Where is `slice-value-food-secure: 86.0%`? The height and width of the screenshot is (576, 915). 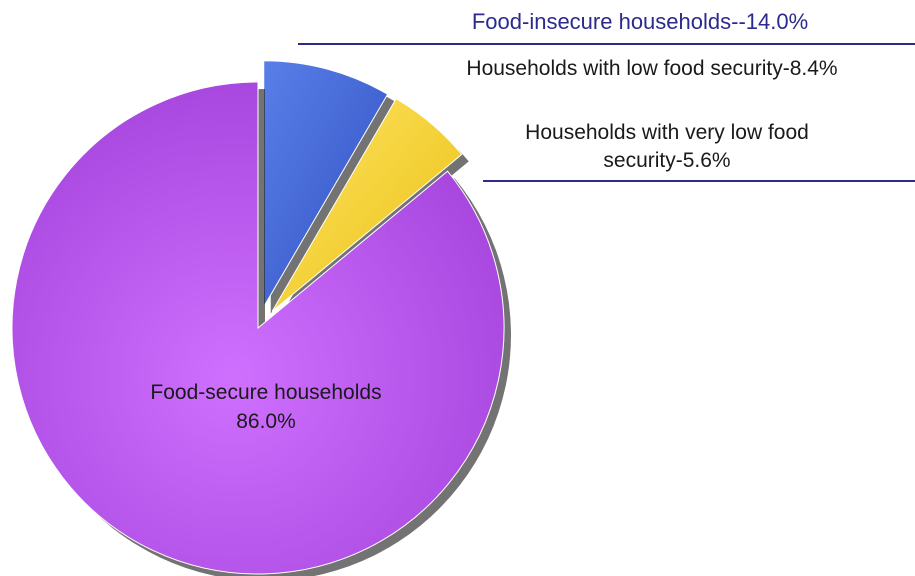 slice-value-food-secure: 86.0% is located at coordinates (266, 421).